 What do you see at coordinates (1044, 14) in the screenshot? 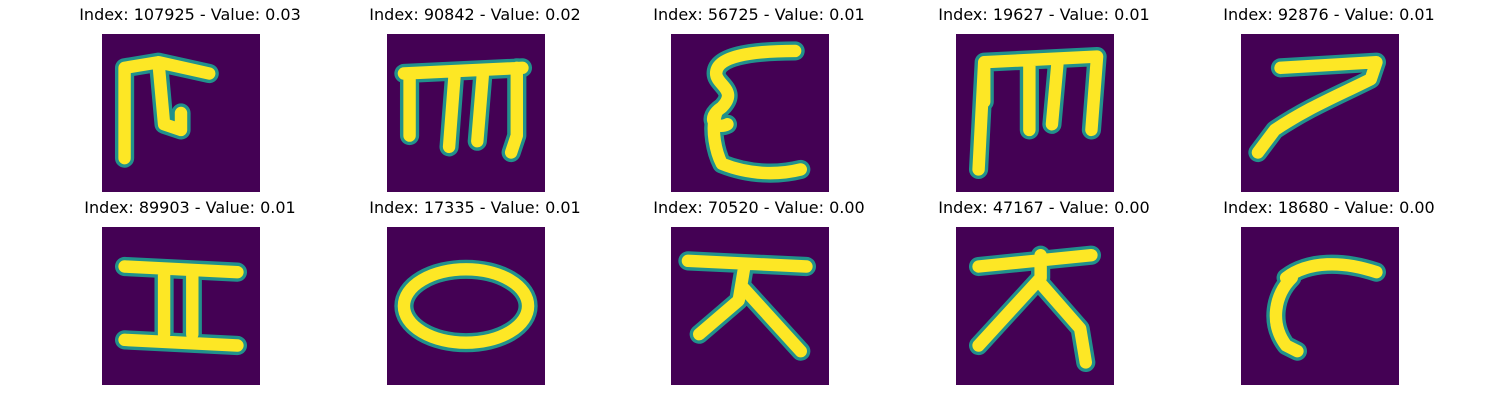
I see `panel-title: Index: 19627 - Value: 0.01` at bounding box center [1044, 14].